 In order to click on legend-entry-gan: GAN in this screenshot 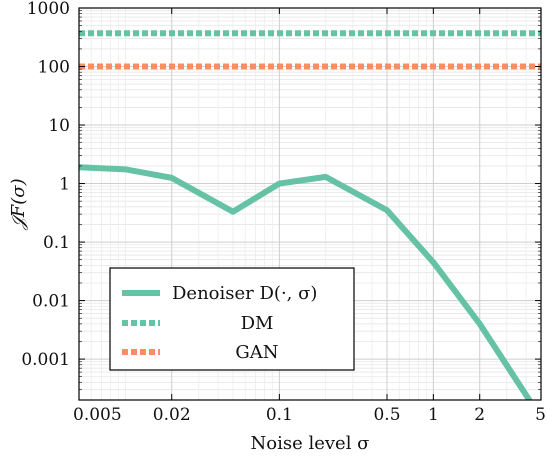, I will do `click(256, 352)`.